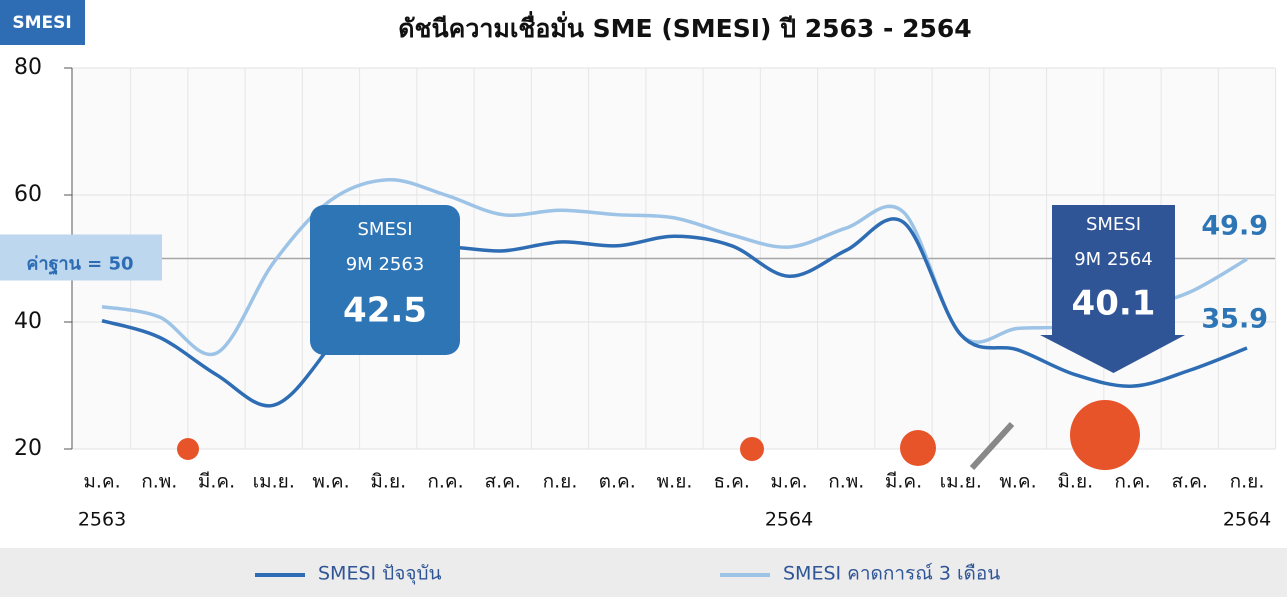 This screenshot has height=597, width=1287. I want to click on virus-icons, so click(658, 435).